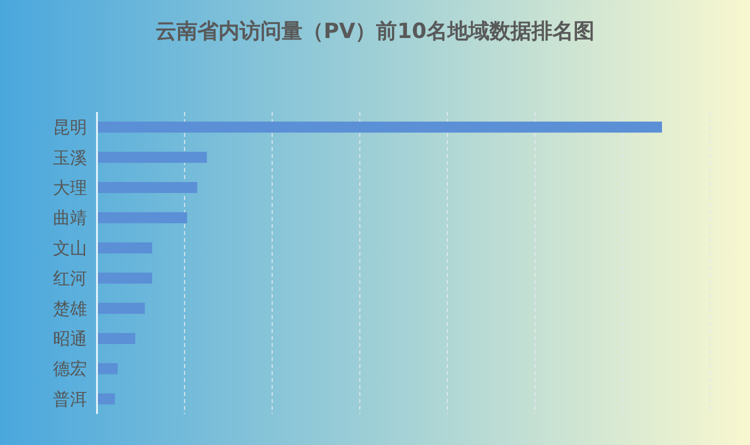 The width and height of the screenshot is (750, 445). Describe the element at coordinates (70, 128) in the screenshot. I see `y-tick-label: 昆明` at that location.